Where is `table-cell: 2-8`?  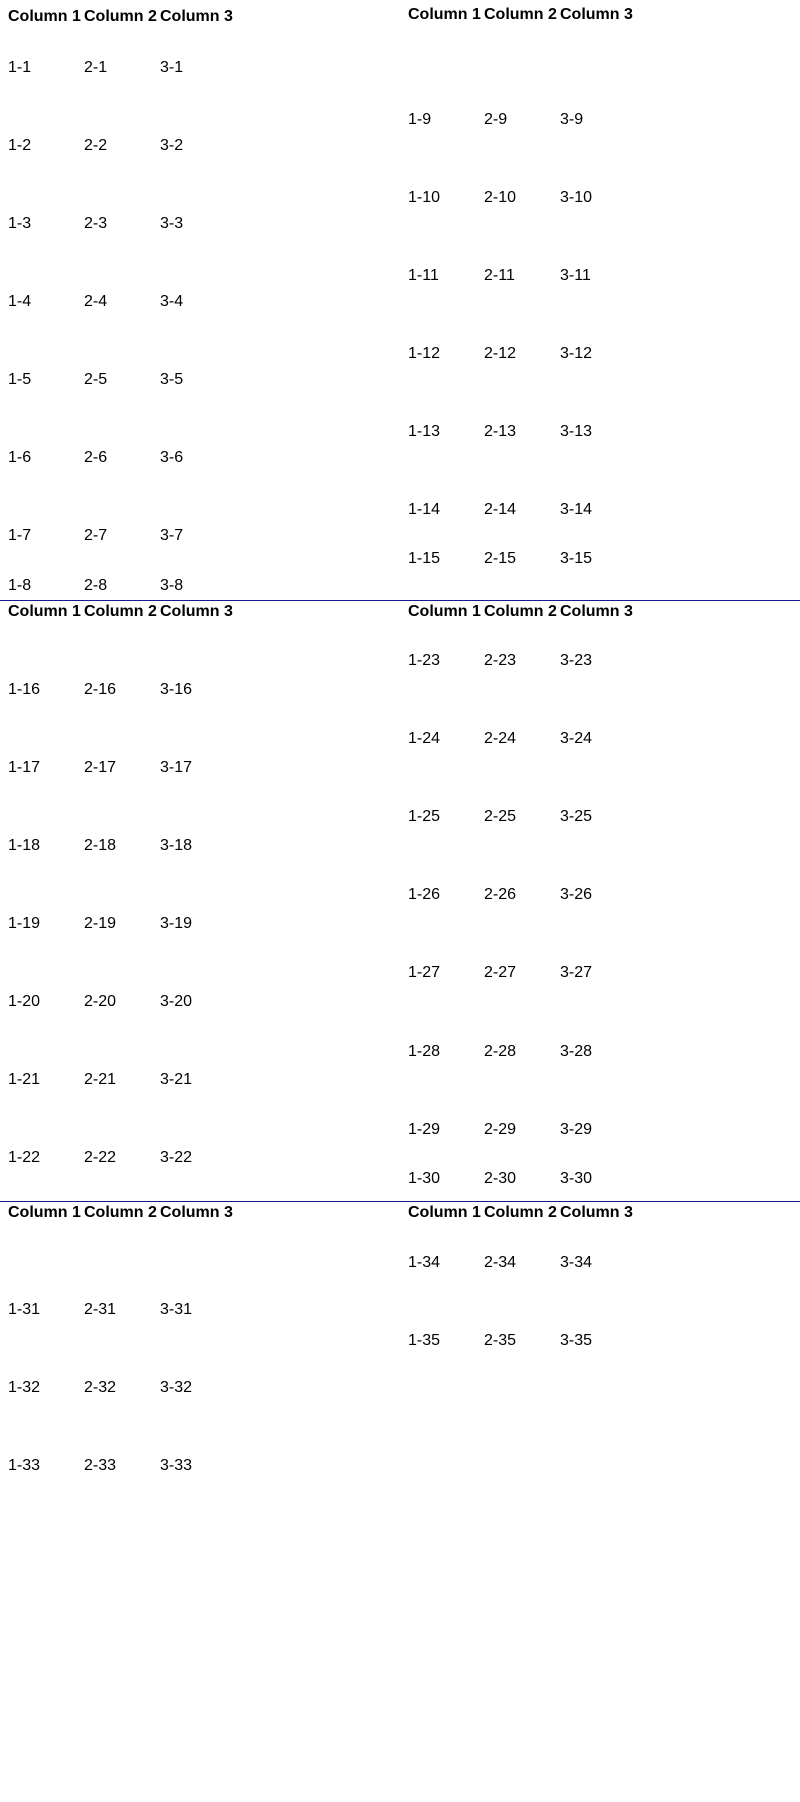
table-cell: 2-8 is located at coordinates (96, 585).